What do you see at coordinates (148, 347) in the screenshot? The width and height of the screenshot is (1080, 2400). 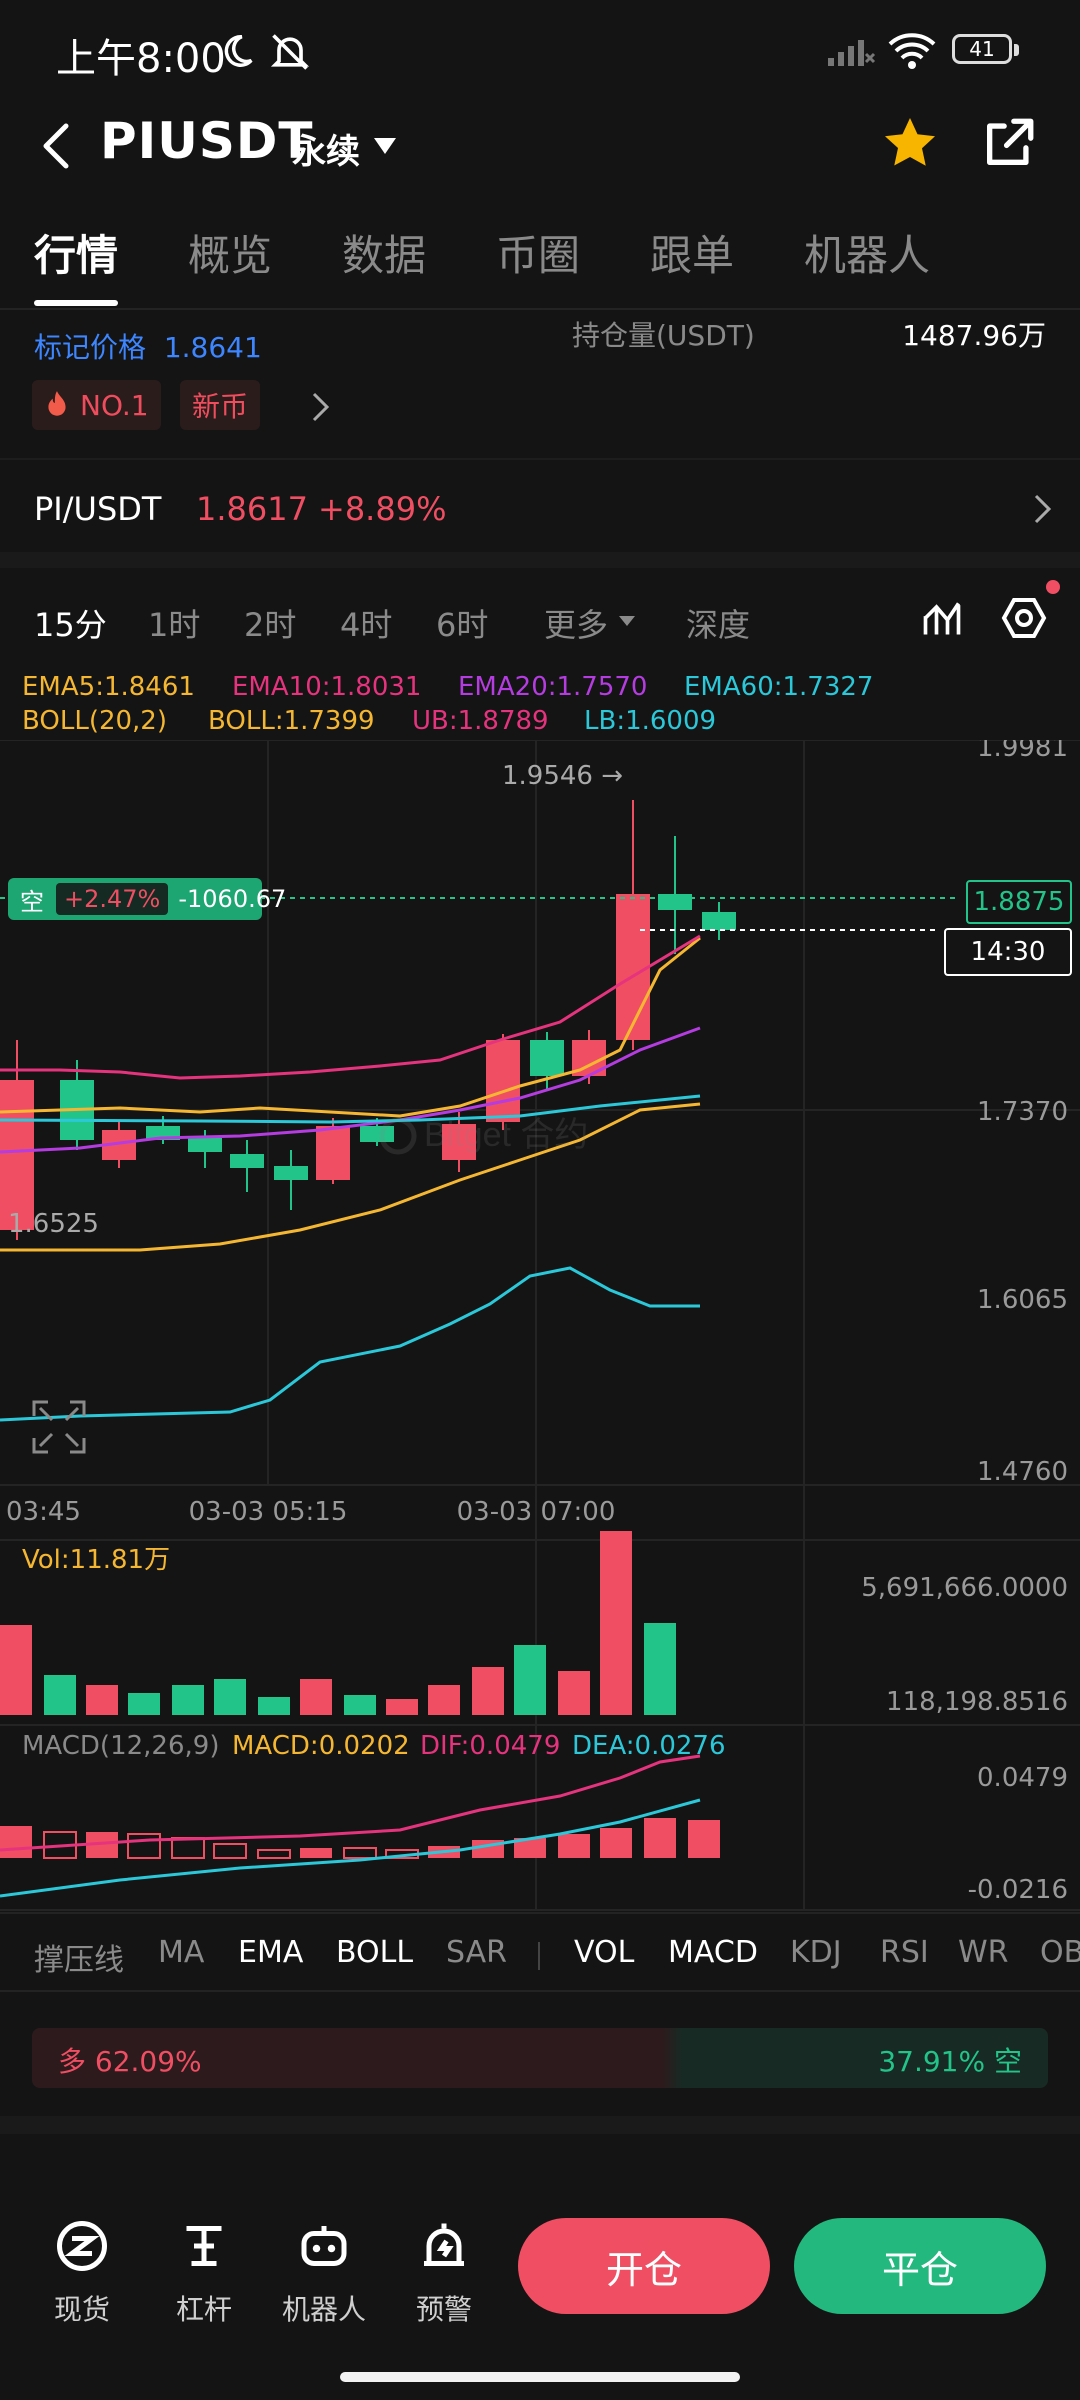 I see `mark-price: 标记价格 1.8641` at bounding box center [148, 347].